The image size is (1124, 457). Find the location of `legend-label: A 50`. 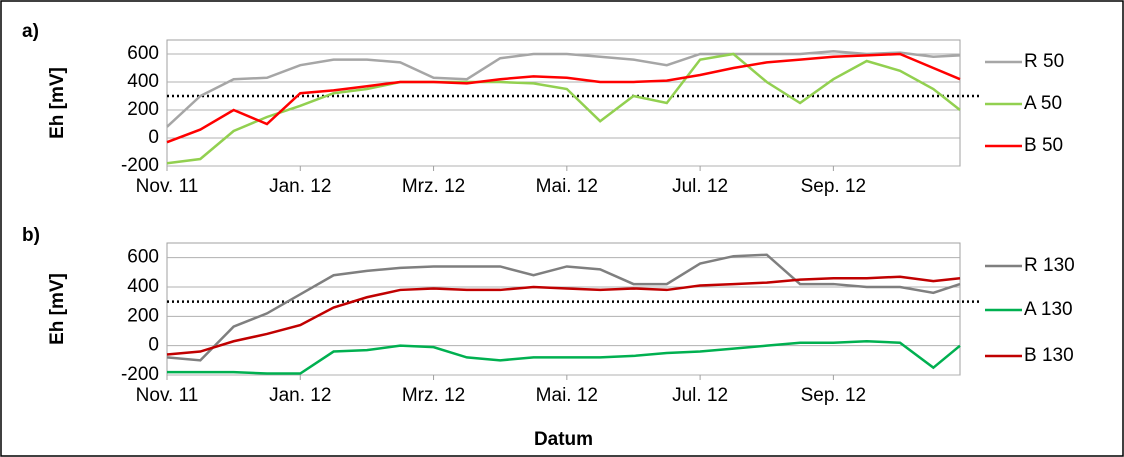

legend-label: A 50 is located at coordinates (1043, 103).